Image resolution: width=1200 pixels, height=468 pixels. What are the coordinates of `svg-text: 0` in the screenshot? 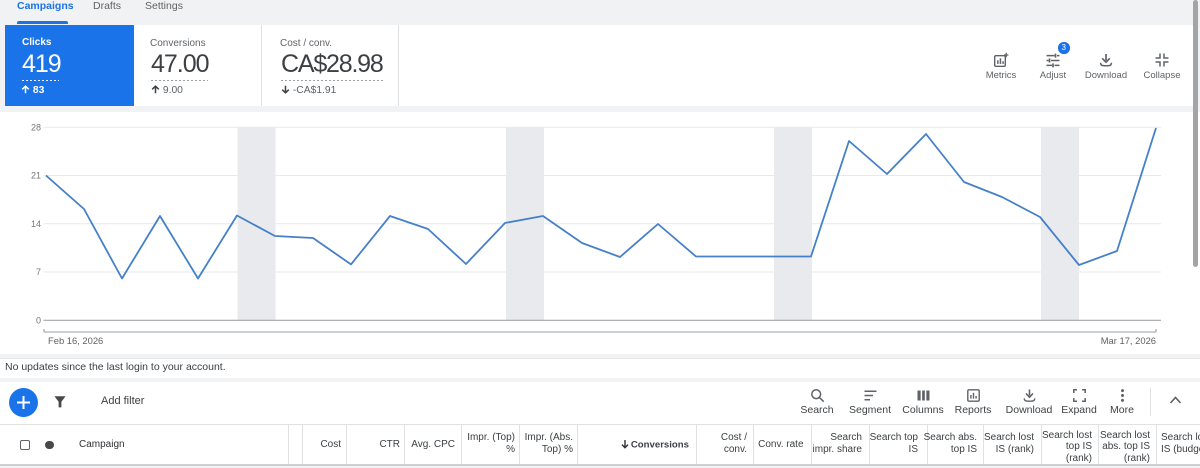 It's located at (38, 320).